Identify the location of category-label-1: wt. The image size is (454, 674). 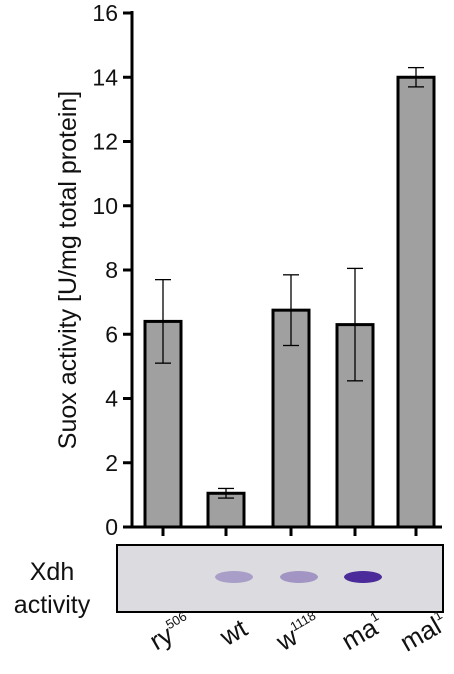
(233, 632).